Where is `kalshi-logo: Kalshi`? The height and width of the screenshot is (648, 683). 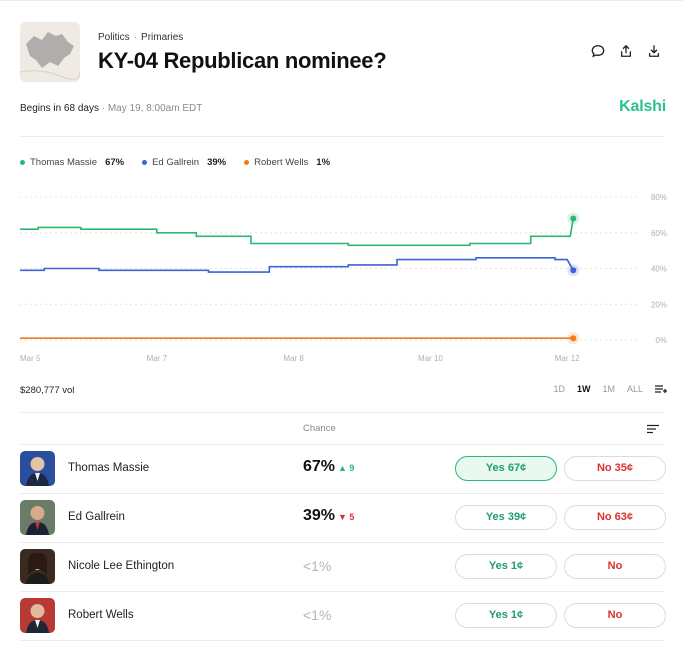
kalshi-logo: Kalshi is located at coordinates (642, 106).